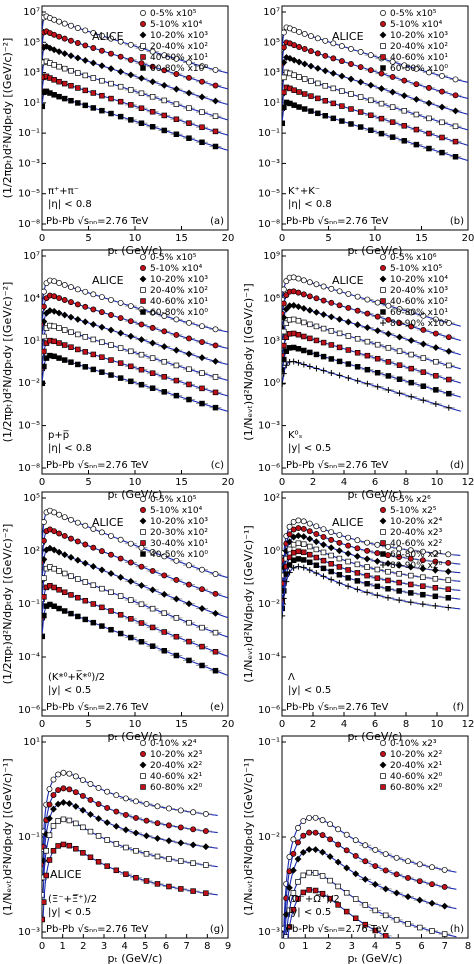 Image resolution: width=474 pixels, height=964 pixels. Describe the element at coordinates (313, 482) in the screenshot. I see `x-tick-label: 2` at that location.